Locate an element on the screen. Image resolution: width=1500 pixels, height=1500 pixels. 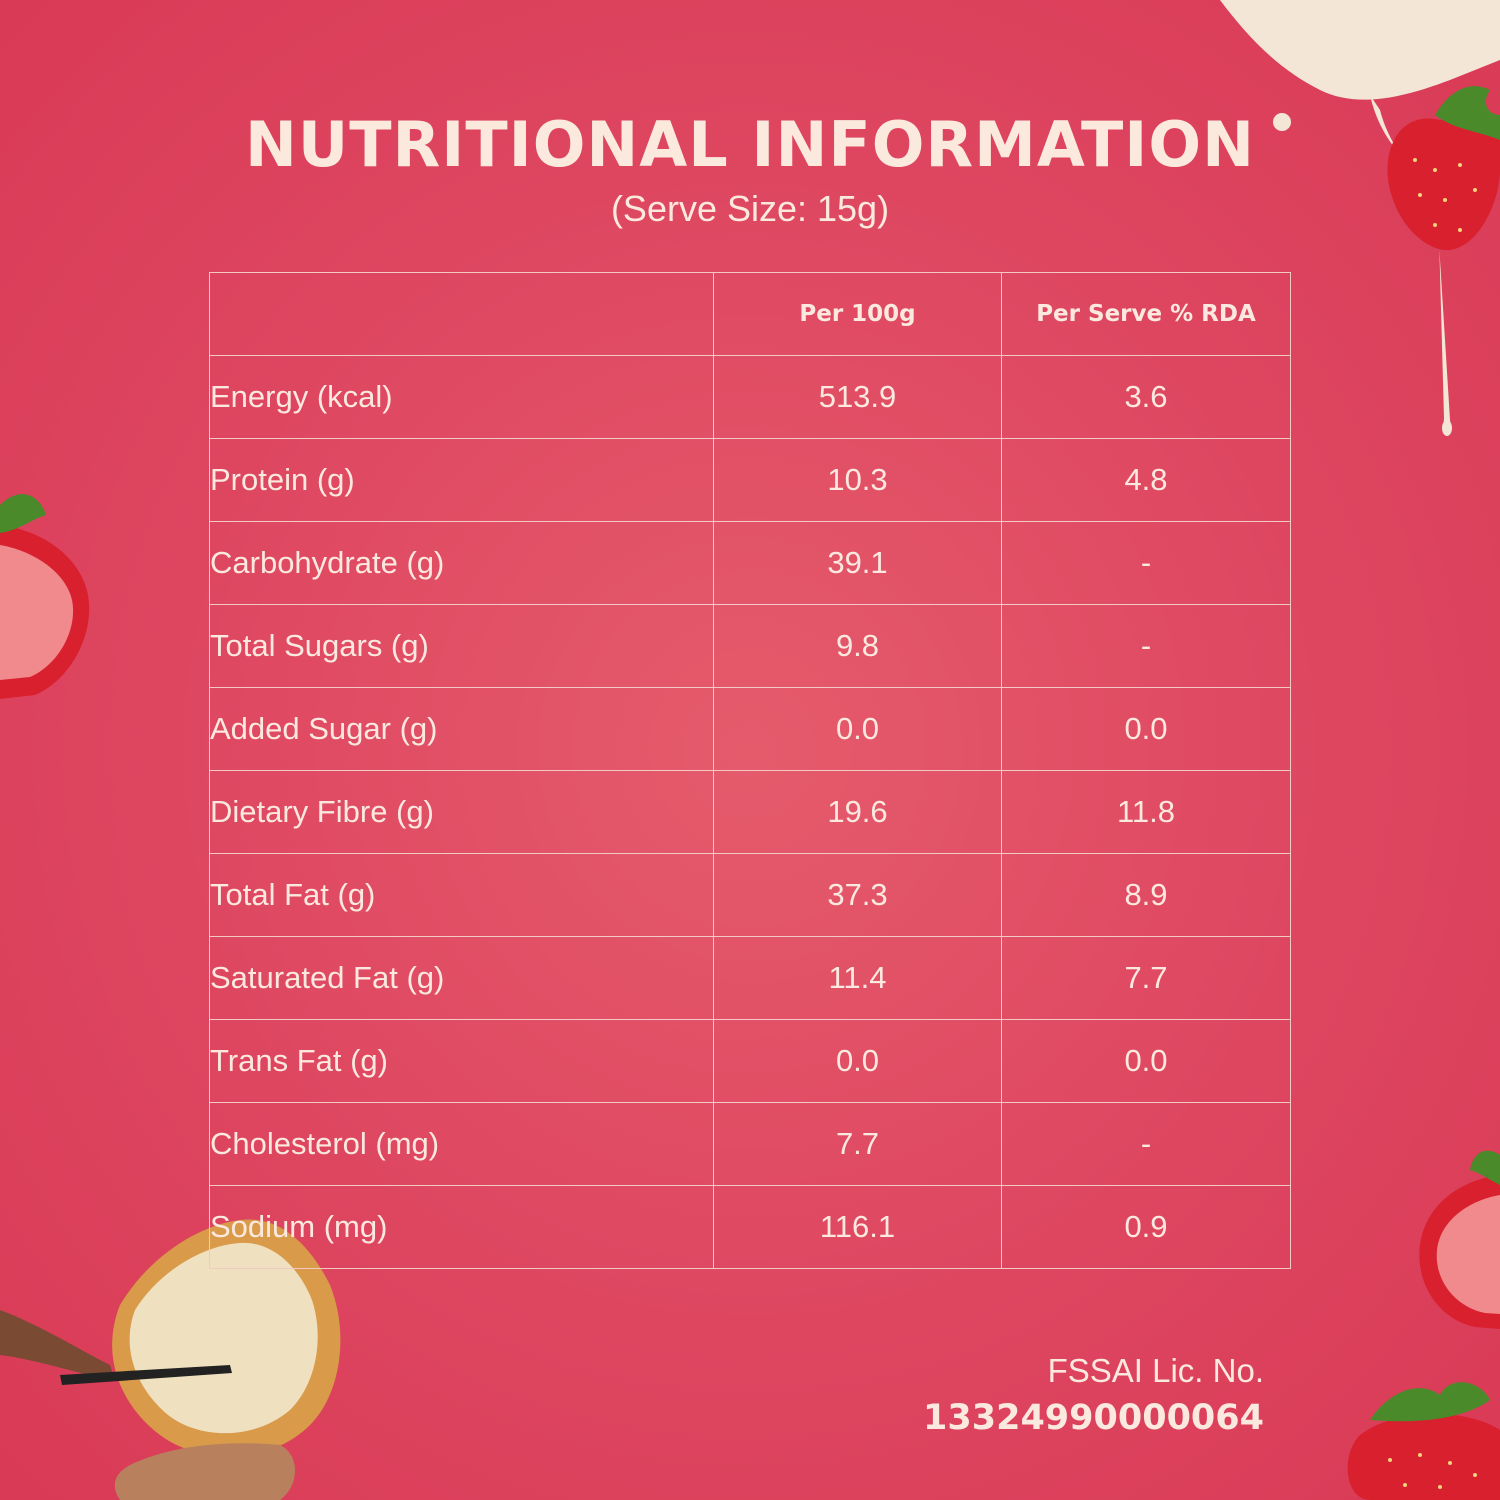
nutrient-name: Cholesterol (mg) is located at coordinates (461, 1144).